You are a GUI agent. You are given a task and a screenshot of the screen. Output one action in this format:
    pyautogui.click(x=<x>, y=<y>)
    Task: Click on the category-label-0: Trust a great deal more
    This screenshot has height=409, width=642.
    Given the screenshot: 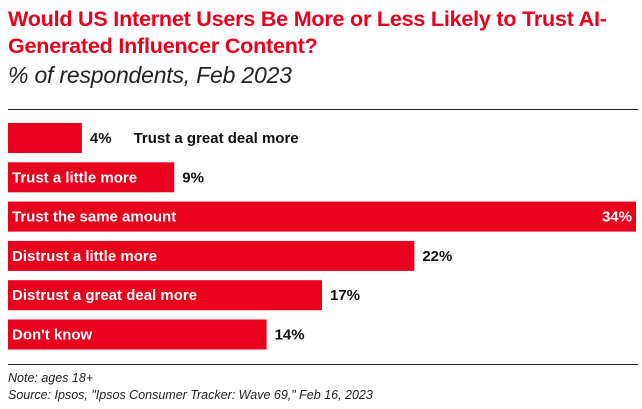 What is the action you would take?
    pyautogui.click(x=216, y=138)
    